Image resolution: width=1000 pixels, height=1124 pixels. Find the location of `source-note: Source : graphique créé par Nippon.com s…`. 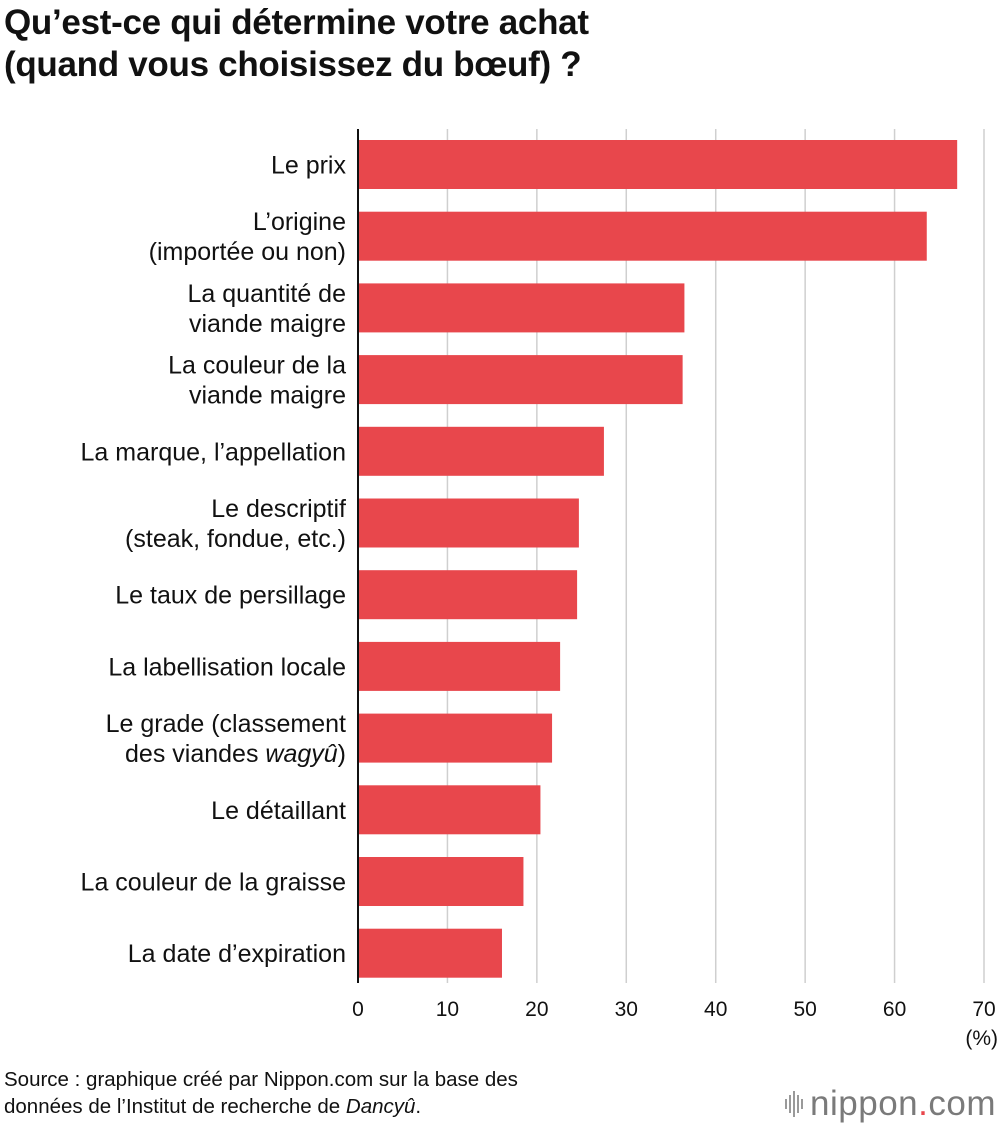

source-note: Source : graphique créé par Nippon.com s… is located at coordinates (261, 1093).